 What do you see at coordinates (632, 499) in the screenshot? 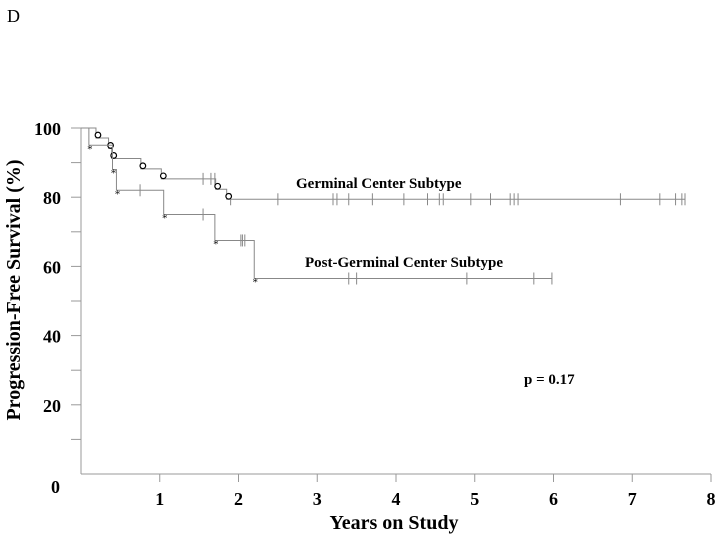
I see `x-tick-label: 7` at bounding box center [632, 499].